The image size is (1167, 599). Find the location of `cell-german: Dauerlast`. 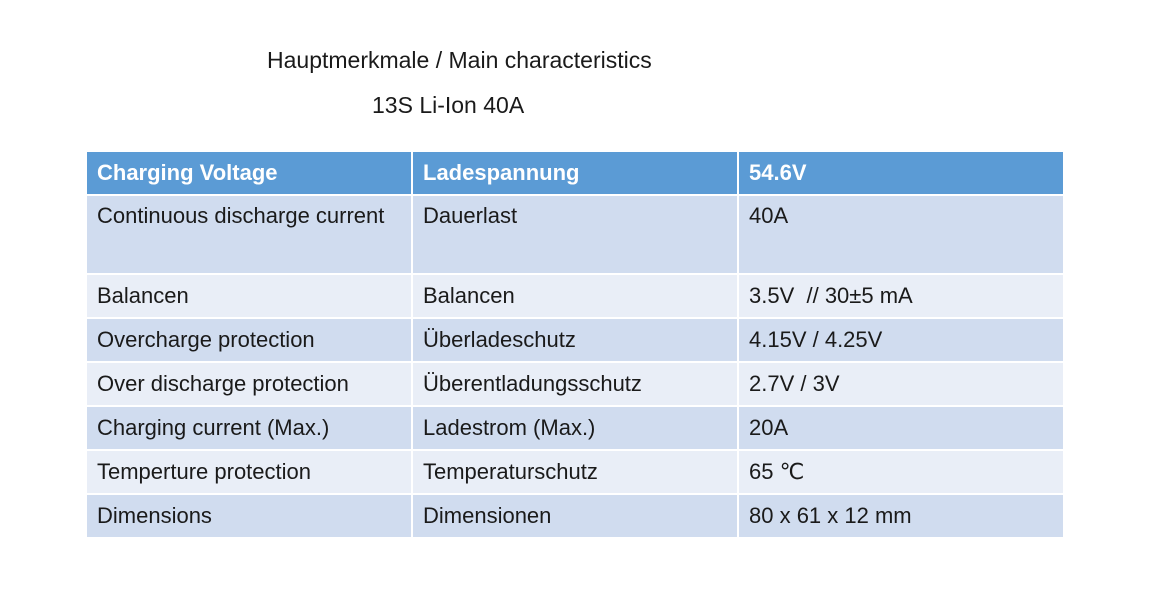

cell-german: Dauerlast is located at coordinates (575, 234).